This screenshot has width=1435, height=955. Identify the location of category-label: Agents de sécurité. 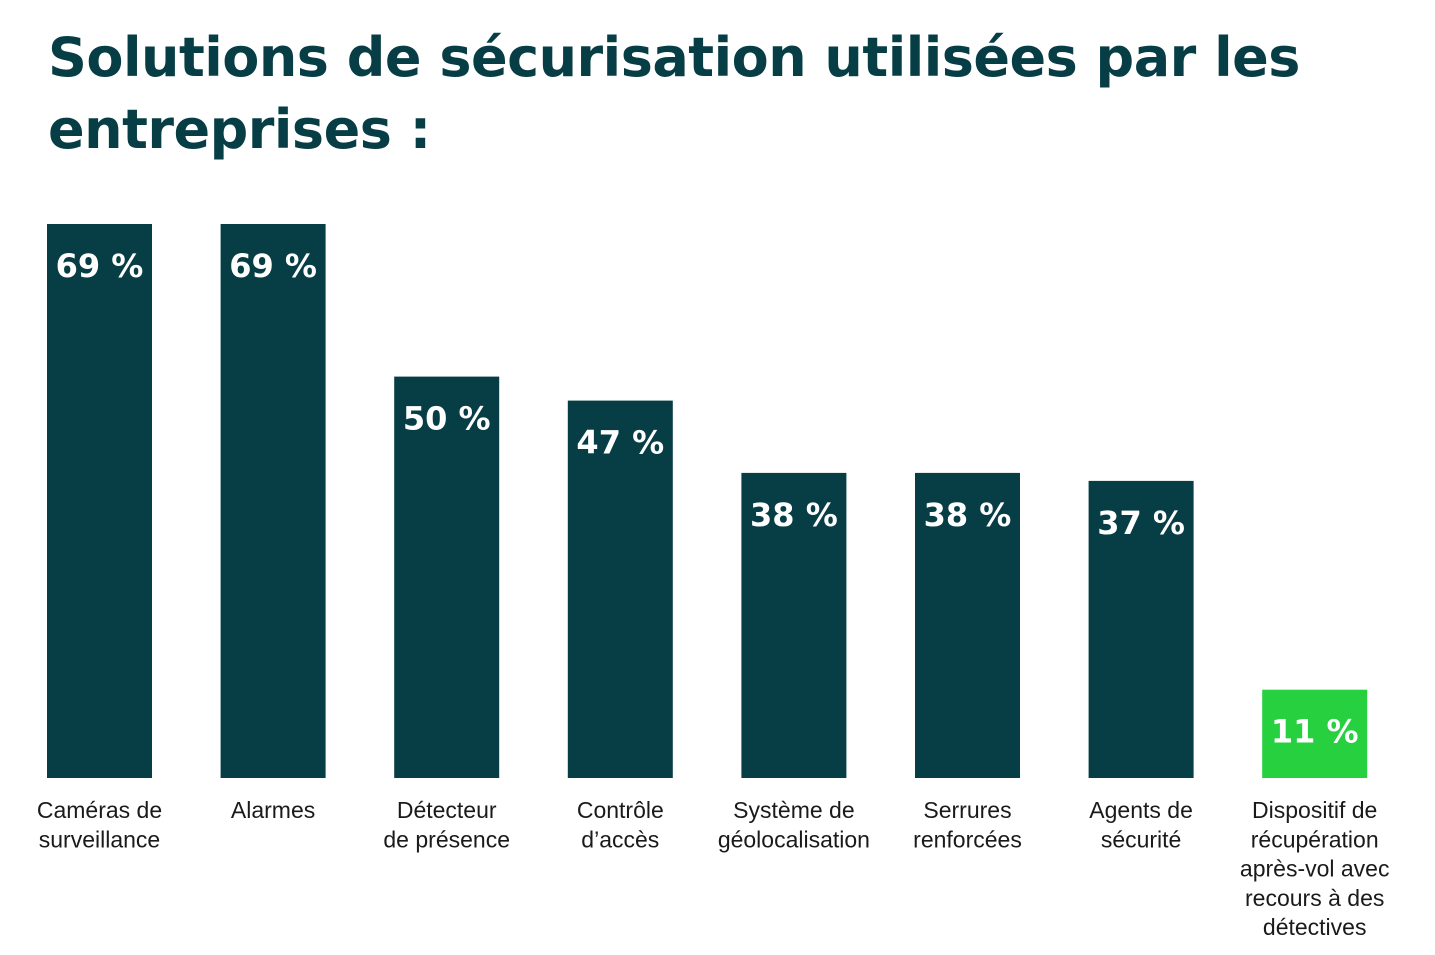
(1141, 824).